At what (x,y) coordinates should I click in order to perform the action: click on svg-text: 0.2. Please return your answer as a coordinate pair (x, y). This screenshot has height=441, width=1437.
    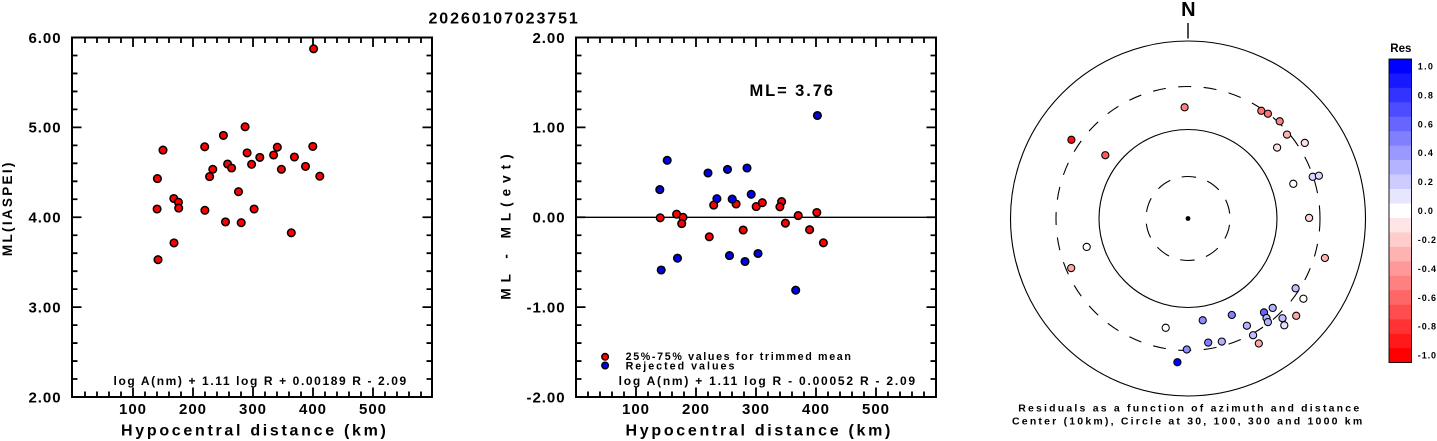
    Looking at the image, I should click on (1426, 182).